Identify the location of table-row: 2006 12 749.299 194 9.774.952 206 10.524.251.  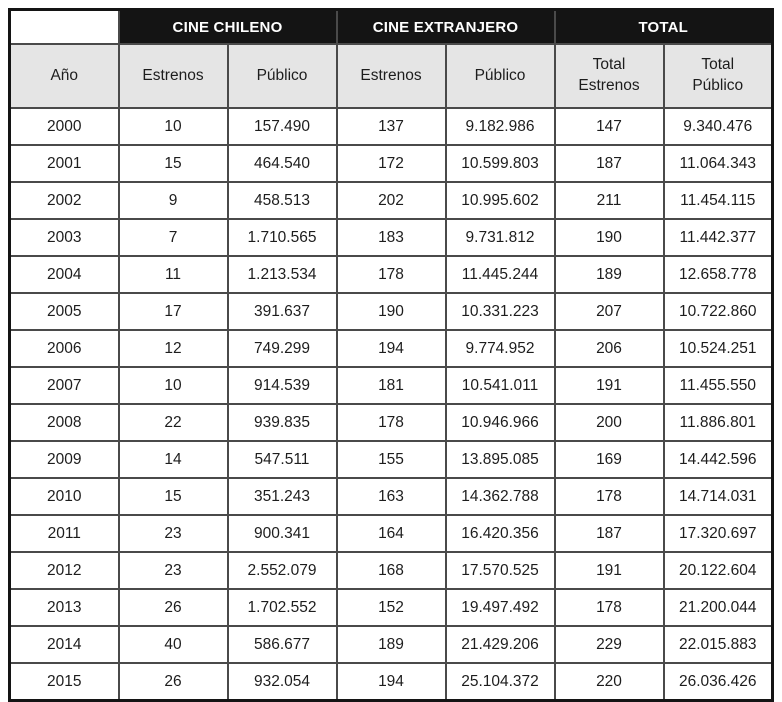
(391, 348).